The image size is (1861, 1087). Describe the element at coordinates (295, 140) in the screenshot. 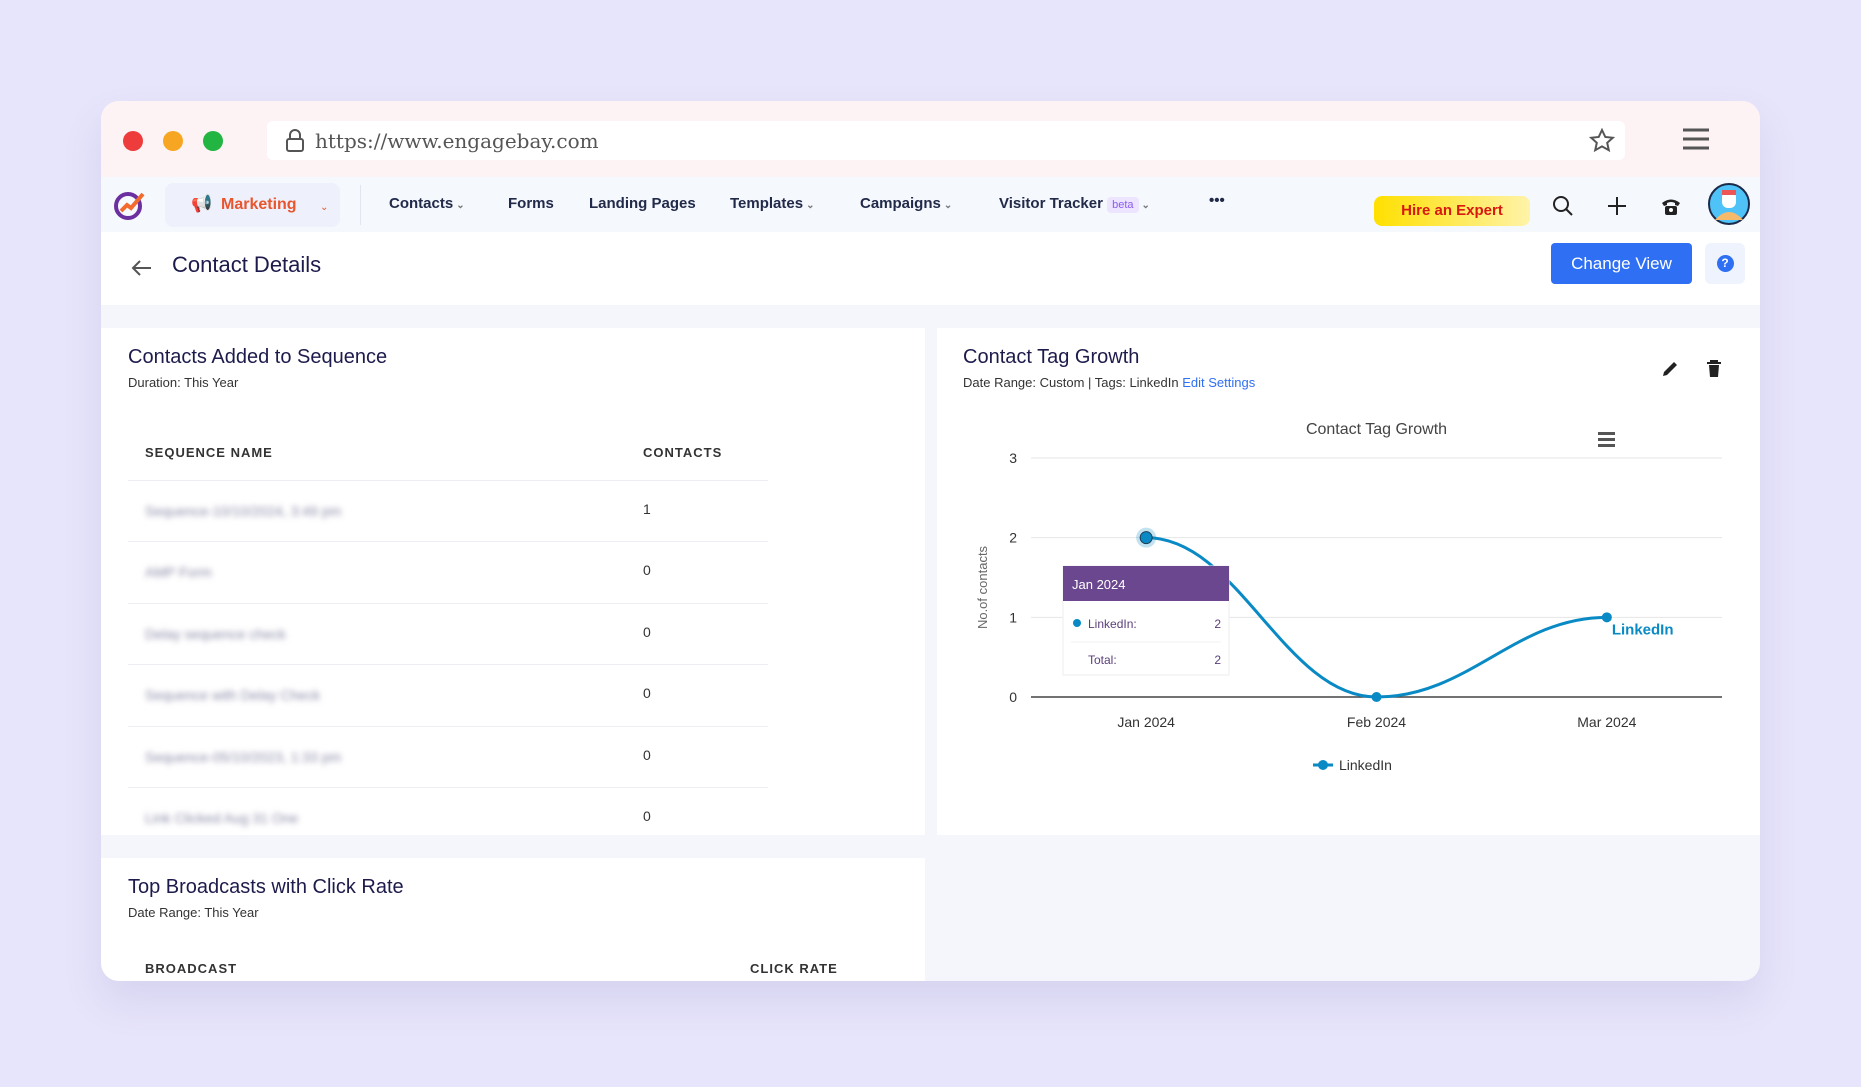

I see `lock-icon` at that location.